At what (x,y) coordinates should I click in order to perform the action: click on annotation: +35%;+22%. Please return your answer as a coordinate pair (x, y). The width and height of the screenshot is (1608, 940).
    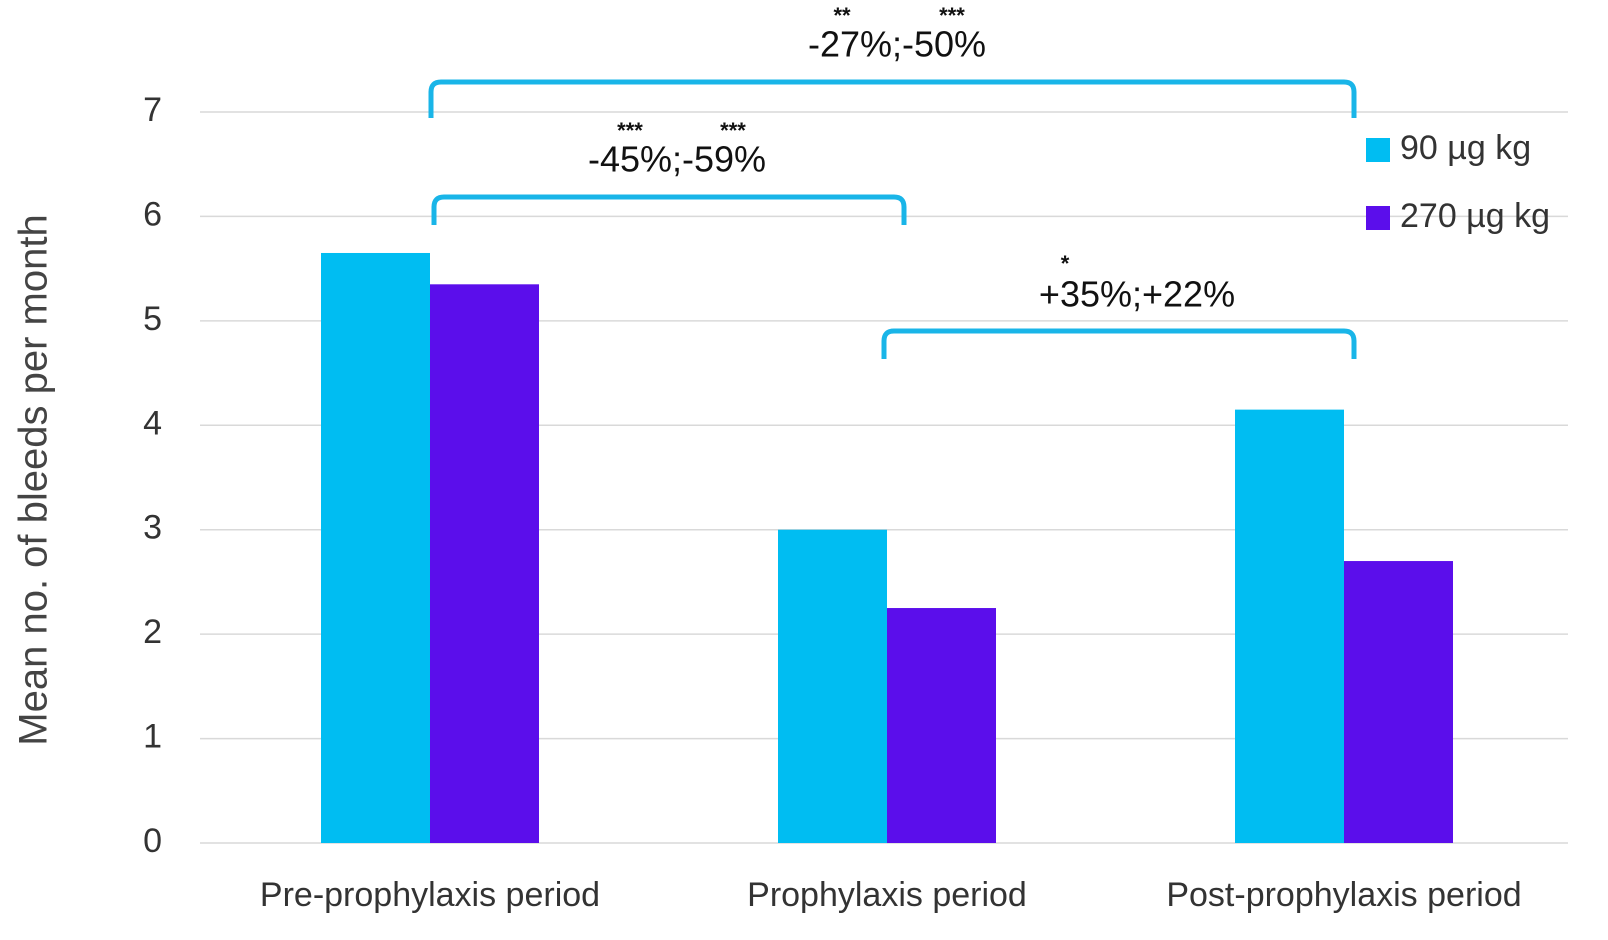
    Looking at the image, I should click on (1137, 294).